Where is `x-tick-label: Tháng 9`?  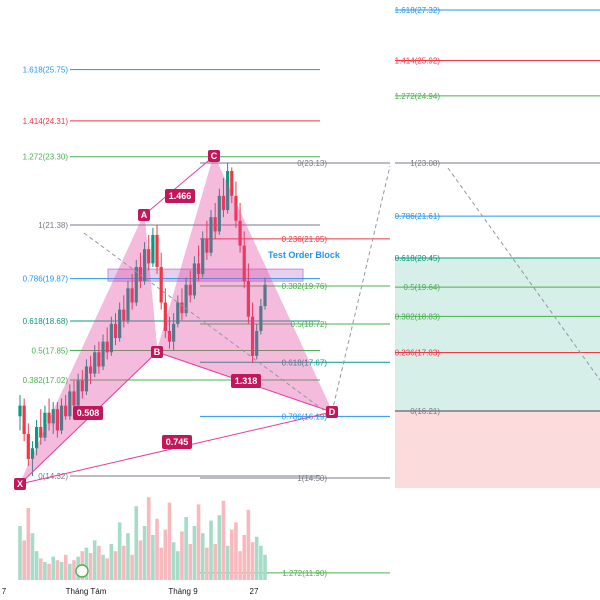
x-tick-label: Tháng 9 is located at coordinates (183, 591).